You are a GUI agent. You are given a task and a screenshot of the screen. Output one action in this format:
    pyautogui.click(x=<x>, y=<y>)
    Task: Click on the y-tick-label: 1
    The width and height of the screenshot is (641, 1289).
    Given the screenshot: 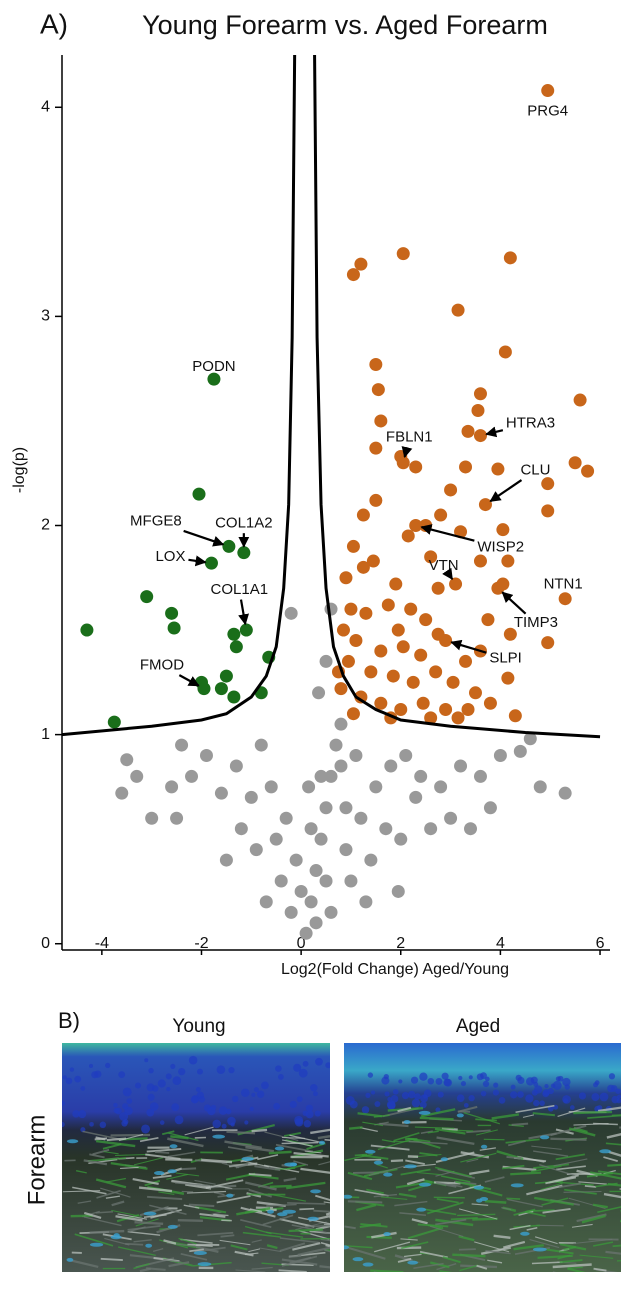 What is the action you would take?
    pyautogui.click(x=45, y=734)
    